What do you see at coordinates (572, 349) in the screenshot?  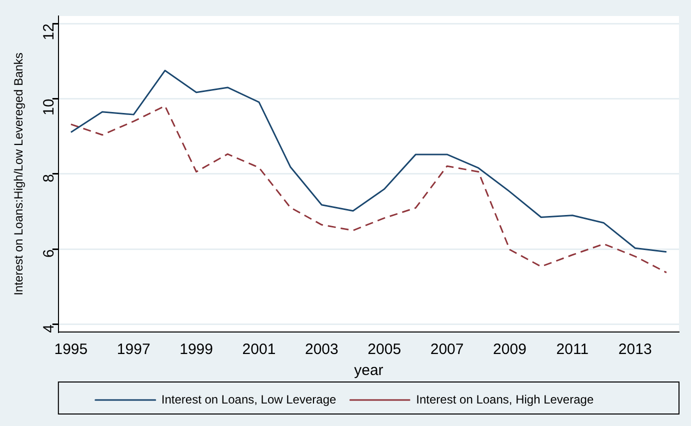 I see `x-tick-label: 2011` at bounding box center [572, 349].